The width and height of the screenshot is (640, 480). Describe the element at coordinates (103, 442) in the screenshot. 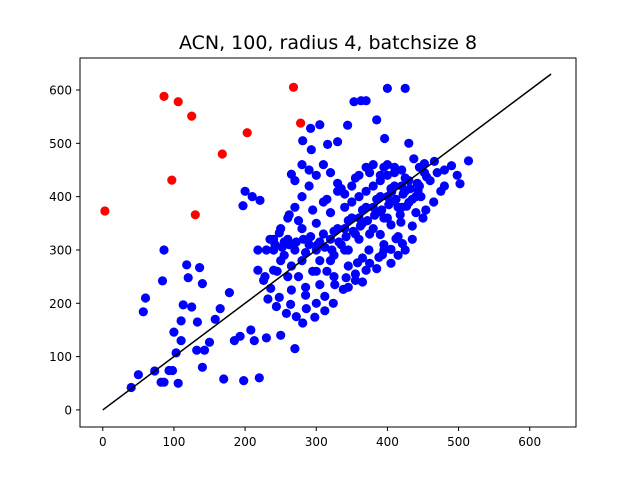

I see `x-tick-label: 0` at that location.